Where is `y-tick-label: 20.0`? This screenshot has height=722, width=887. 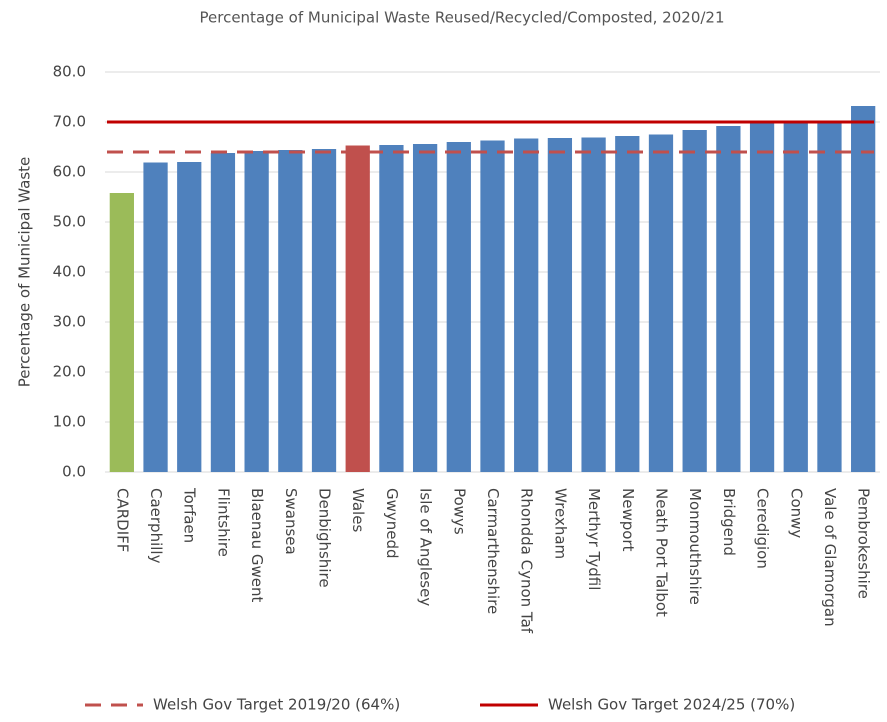
y-tick-label: 20.0 is located at coordinates (69, 372).